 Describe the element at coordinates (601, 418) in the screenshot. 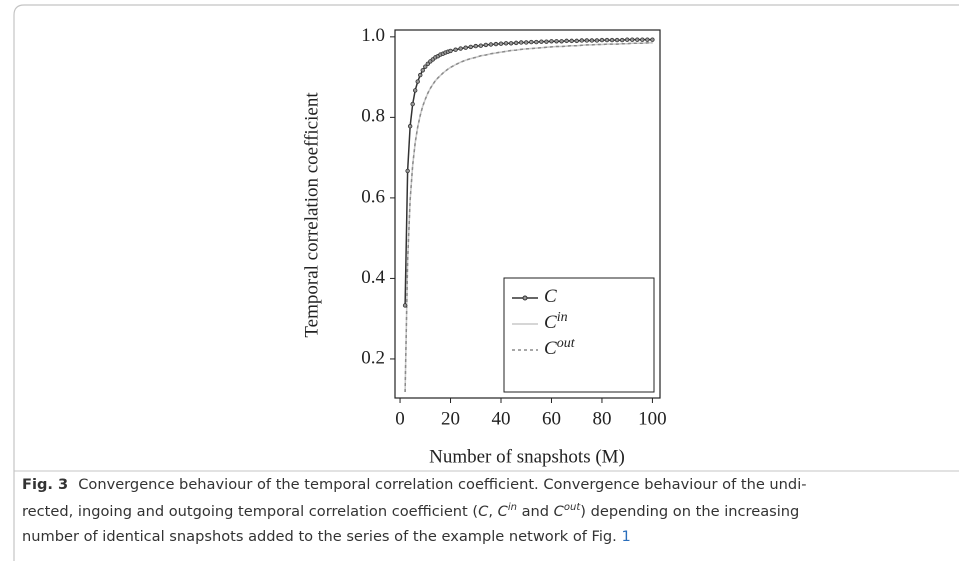

I see `x-tick-label: 80` at that location.